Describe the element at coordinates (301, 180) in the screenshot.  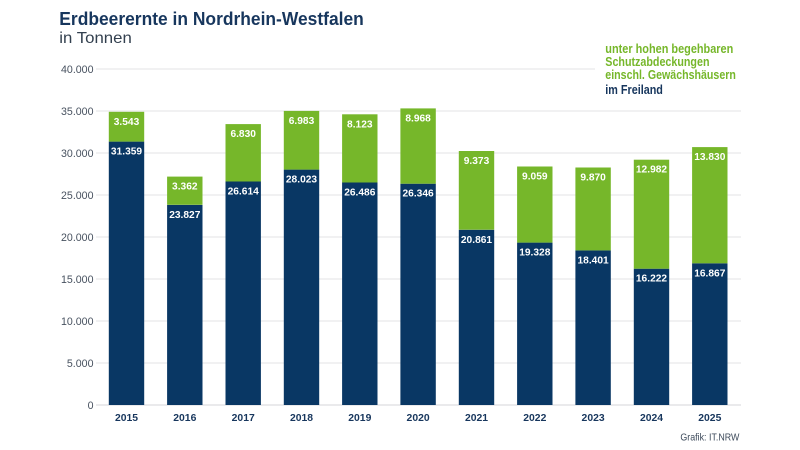
I see `svg-text: 28.023` at that location.